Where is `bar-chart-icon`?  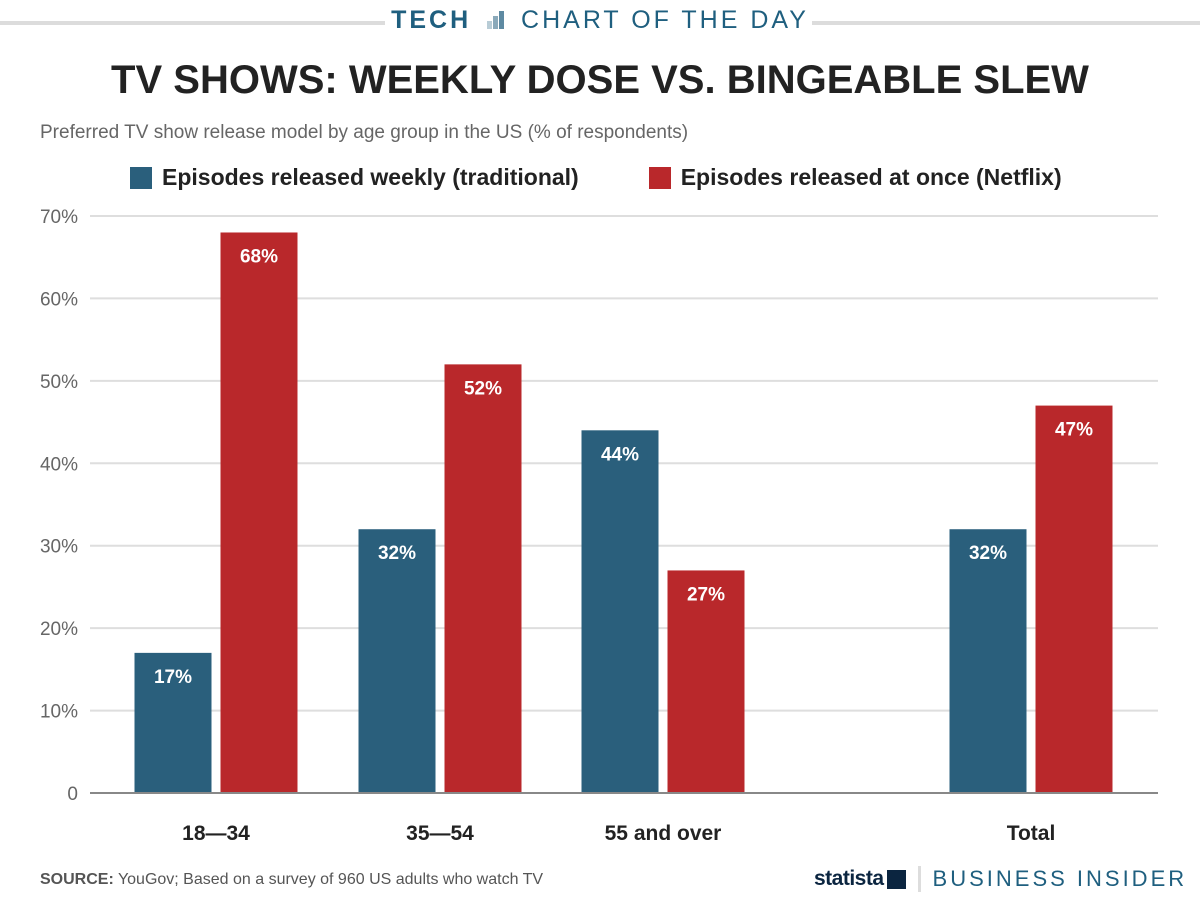
bar-chart-icon is located at coordinates (496, 20).